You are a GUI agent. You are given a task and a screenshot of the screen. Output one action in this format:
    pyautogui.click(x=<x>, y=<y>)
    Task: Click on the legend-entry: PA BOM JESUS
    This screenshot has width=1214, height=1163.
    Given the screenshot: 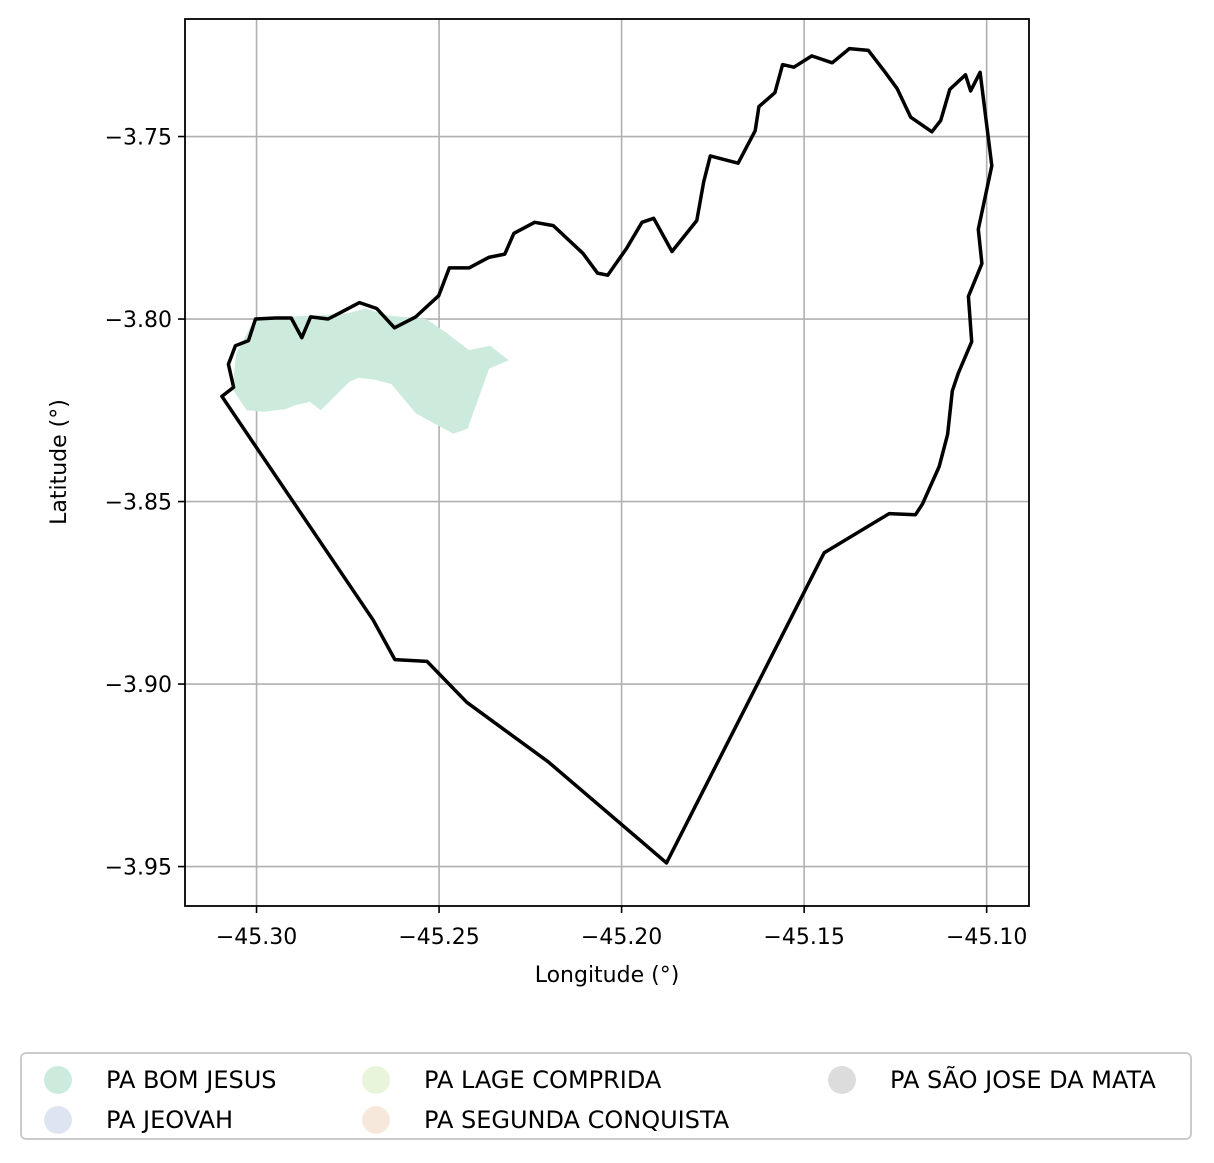 What is the action you would take?
    pyautogui.click(x=160, y=1080)
    